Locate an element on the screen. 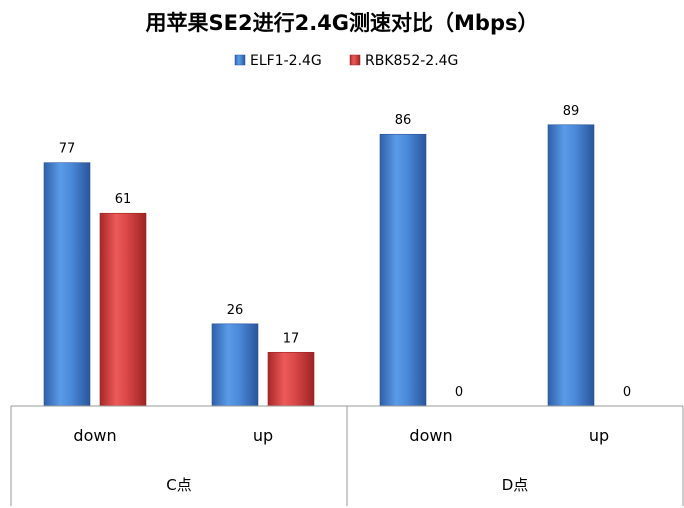  data-label-s0-c0: 77 is located at coordinates (67, 149).